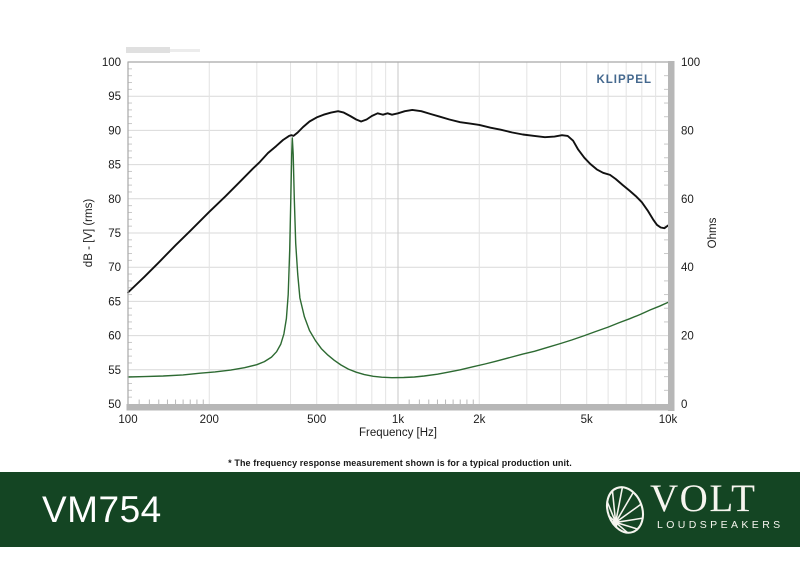 Image resolution: width=800 pixels, height=565 pixels. I want to click on y-right-axis-title: Ohms, so click(713, 232).